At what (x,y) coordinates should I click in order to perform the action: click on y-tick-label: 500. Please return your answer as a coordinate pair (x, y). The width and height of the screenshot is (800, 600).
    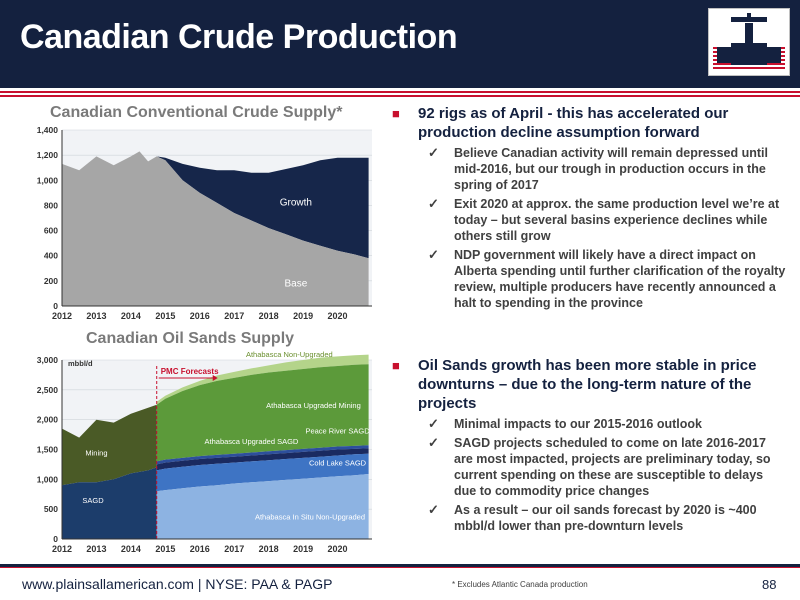
    Looking at the image, I should click on (51, 509).